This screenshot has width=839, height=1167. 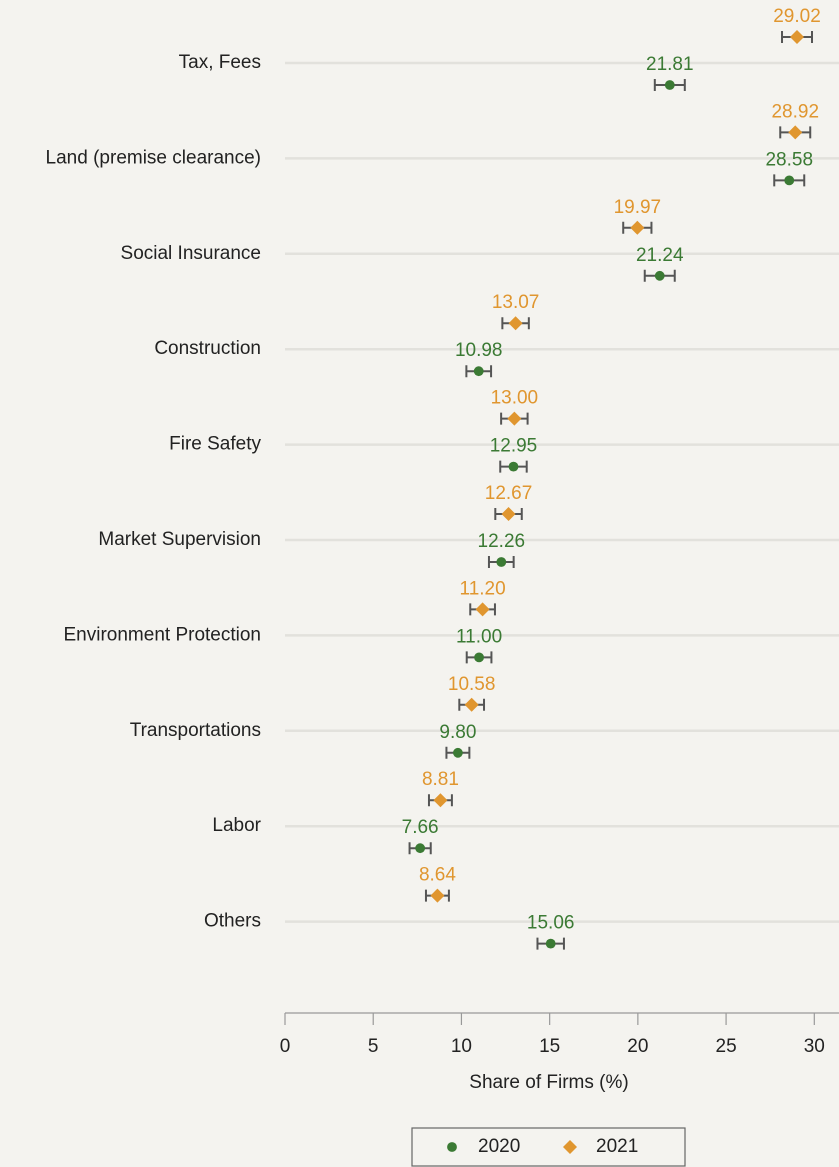 What do you see at coordinates (514, 446) in the screenshot?
I see `value-label: 12.95` at bounding box center [514, 446].